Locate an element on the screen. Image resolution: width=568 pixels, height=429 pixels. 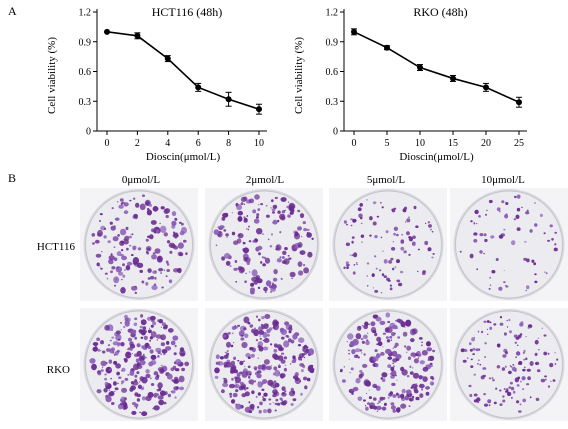
x-tick-label: 10 is located at coordinates (420, 143).